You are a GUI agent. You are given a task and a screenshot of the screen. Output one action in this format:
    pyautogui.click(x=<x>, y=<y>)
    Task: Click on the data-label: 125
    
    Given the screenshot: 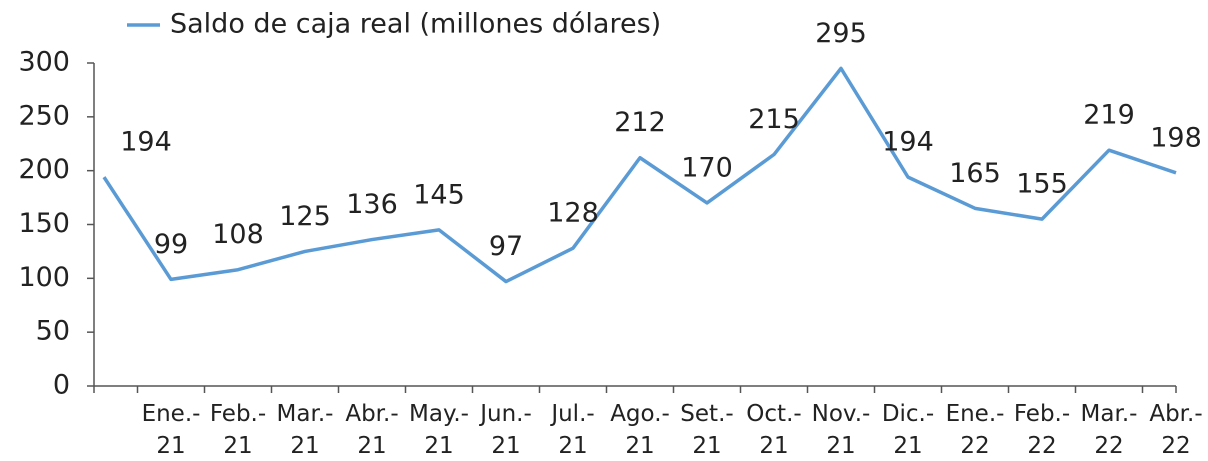 What is the action you would take?
    pyautogui.click(x=305, y=216)
    